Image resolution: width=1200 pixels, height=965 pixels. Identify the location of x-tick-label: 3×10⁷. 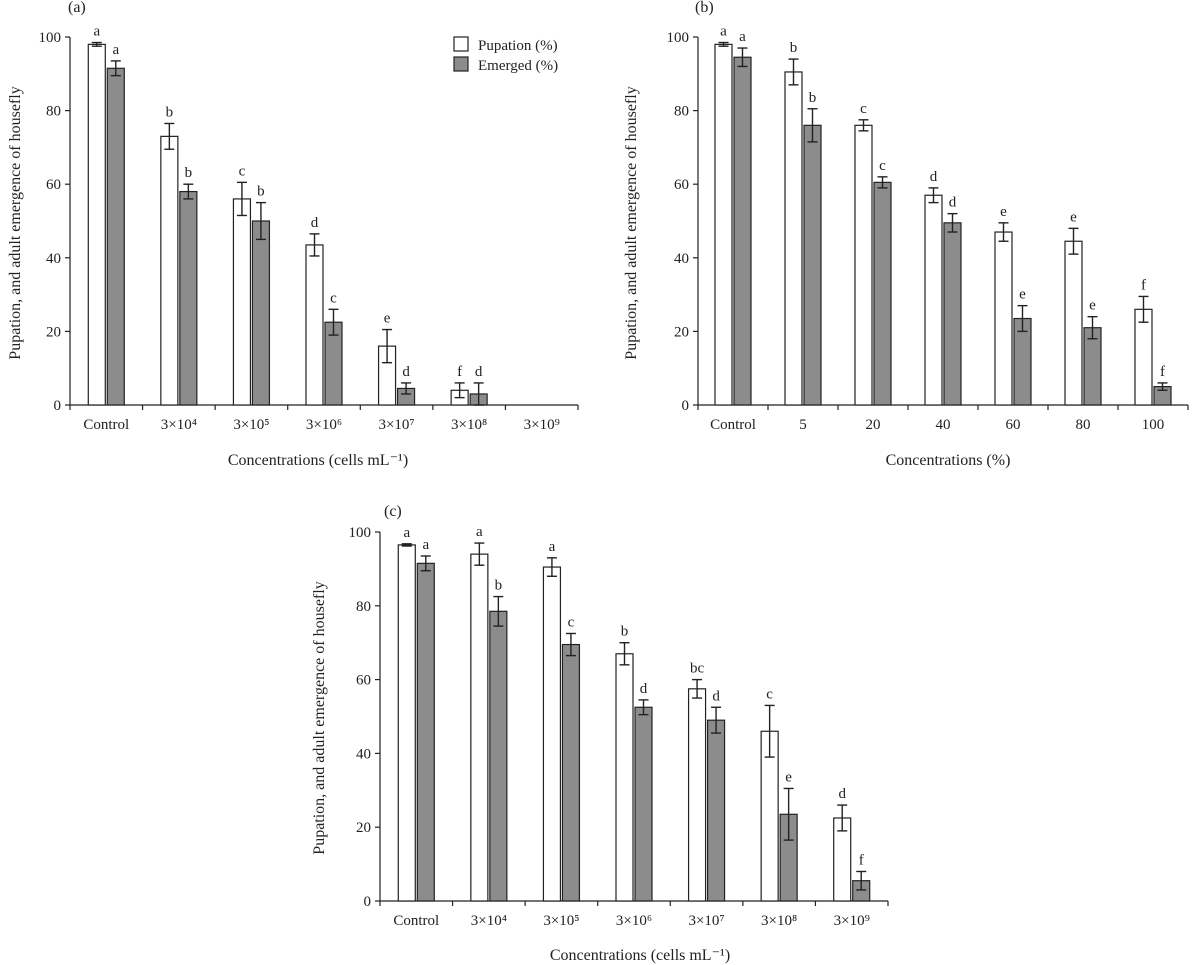
(706, 921).